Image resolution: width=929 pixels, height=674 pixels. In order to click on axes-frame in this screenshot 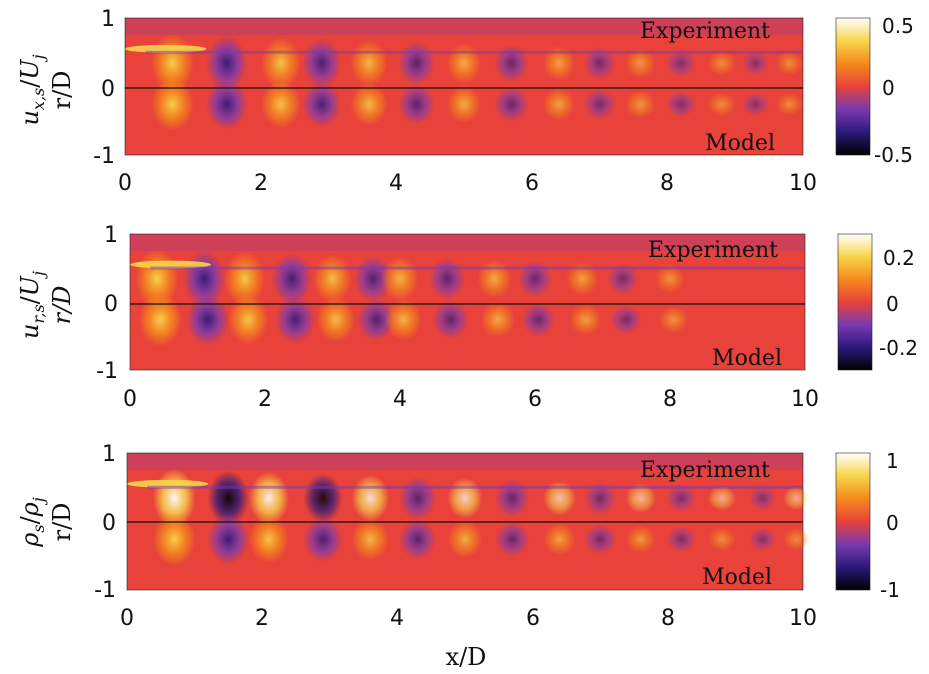, I will do `click(467, 302)`.